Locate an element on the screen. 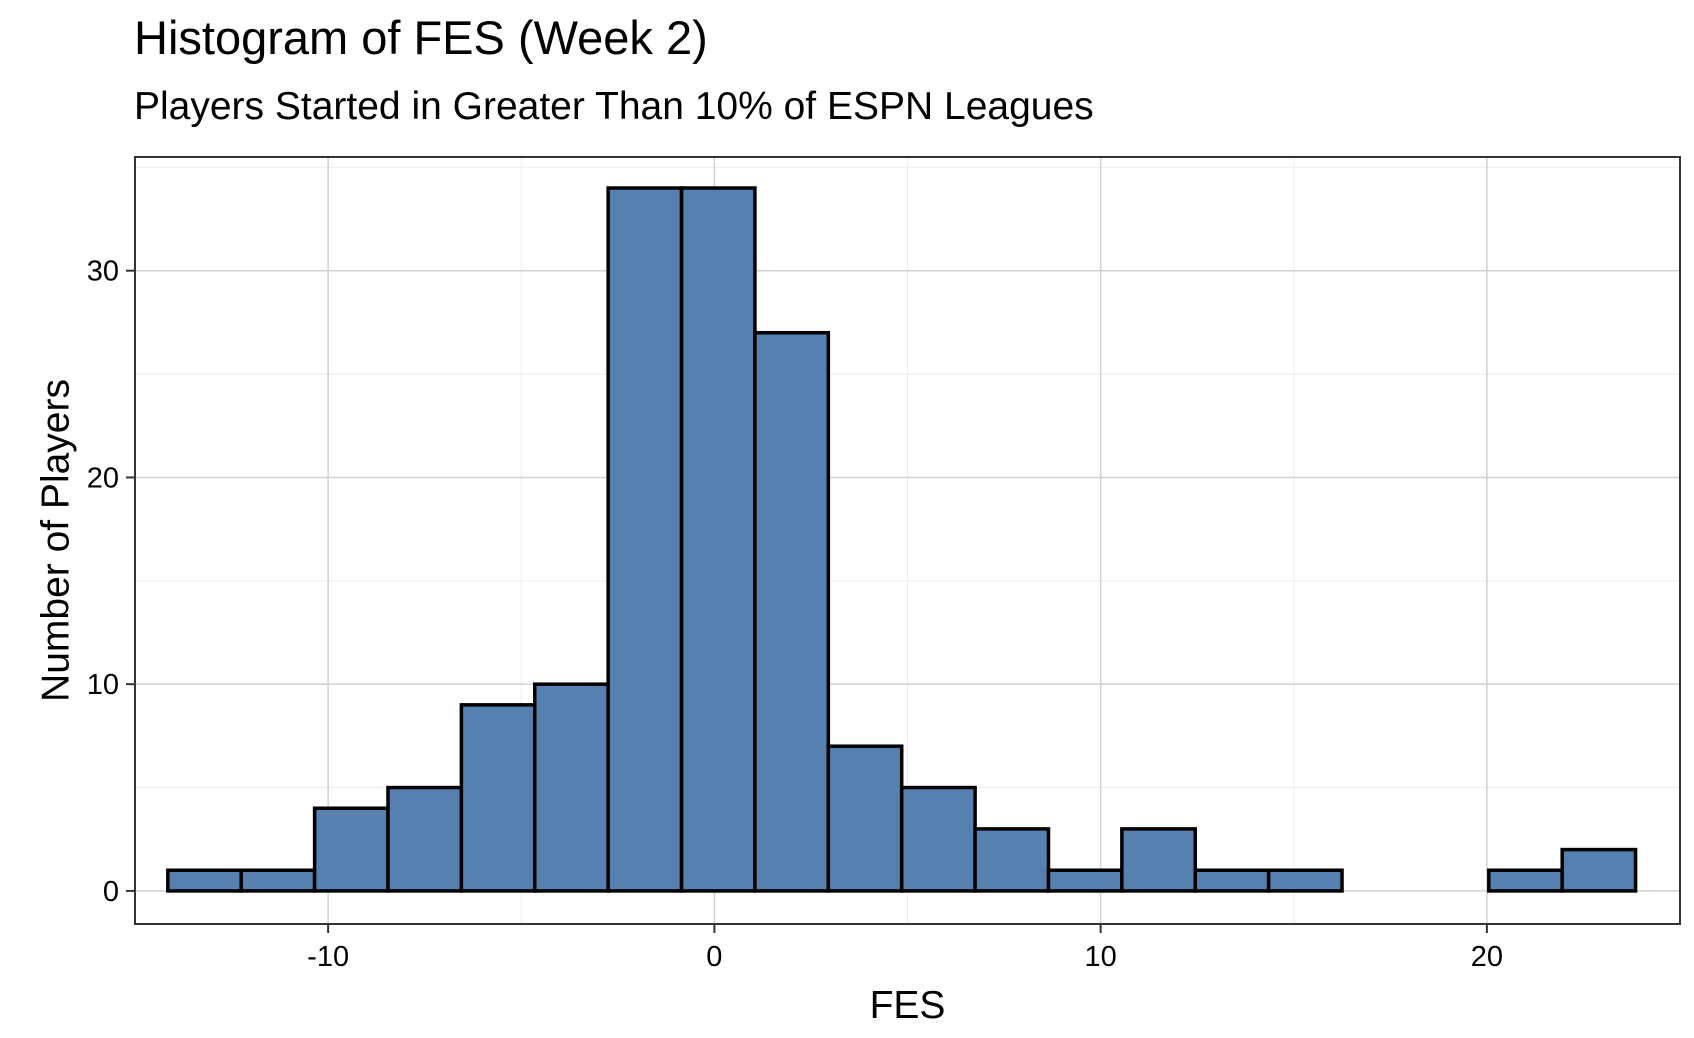 The height and width of the screenshot is (1038, 1694). y-tick-label: 10 is located at coordinates (103, 685).